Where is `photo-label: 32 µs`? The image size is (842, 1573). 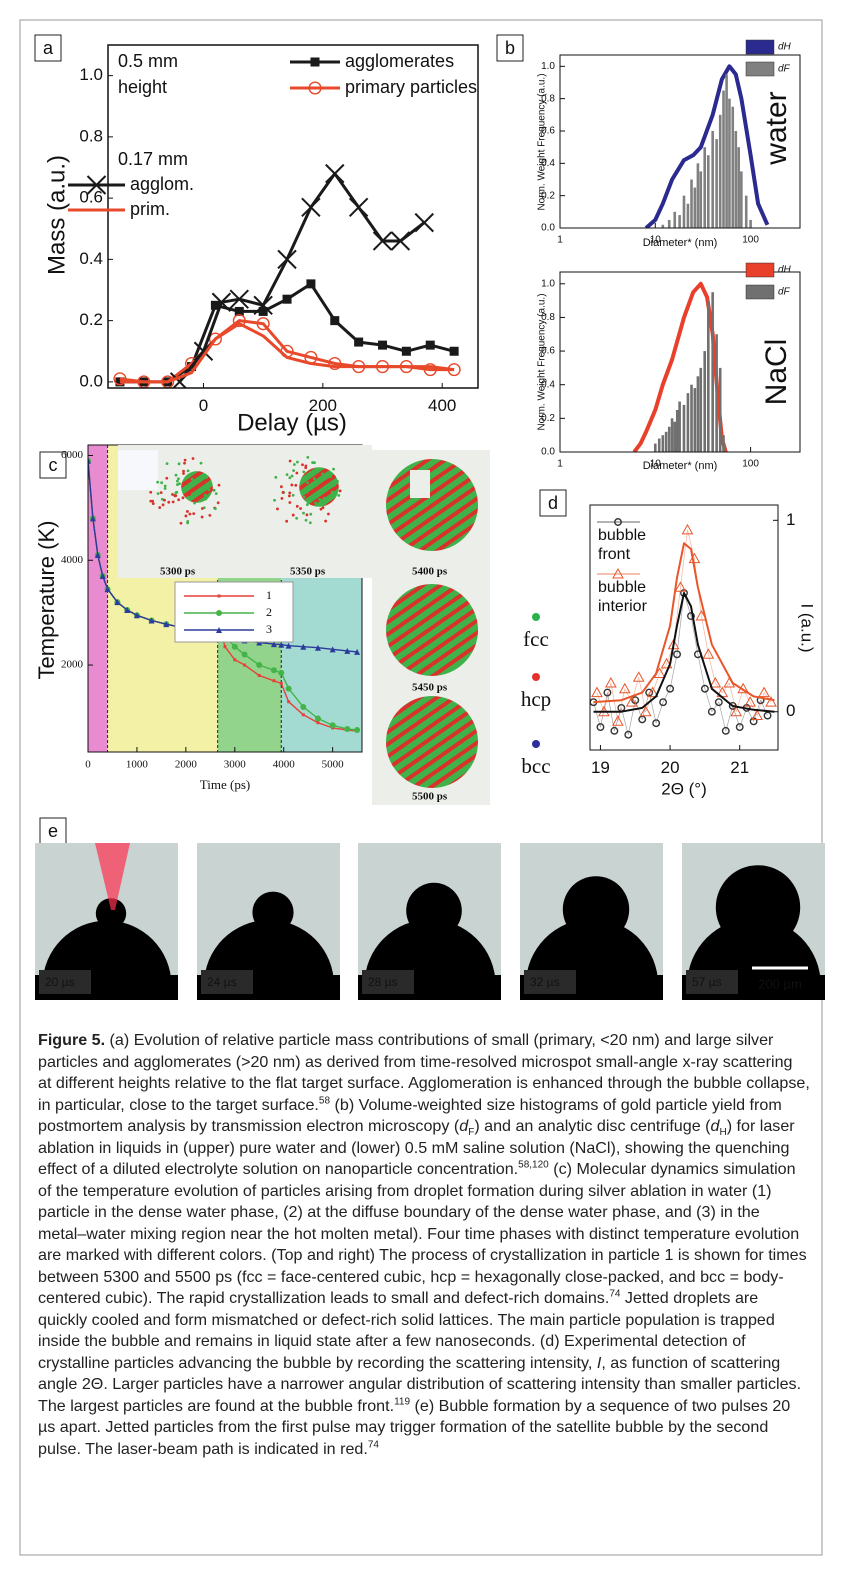
photo-label: 32 µs is located at coordinates (545, 982).